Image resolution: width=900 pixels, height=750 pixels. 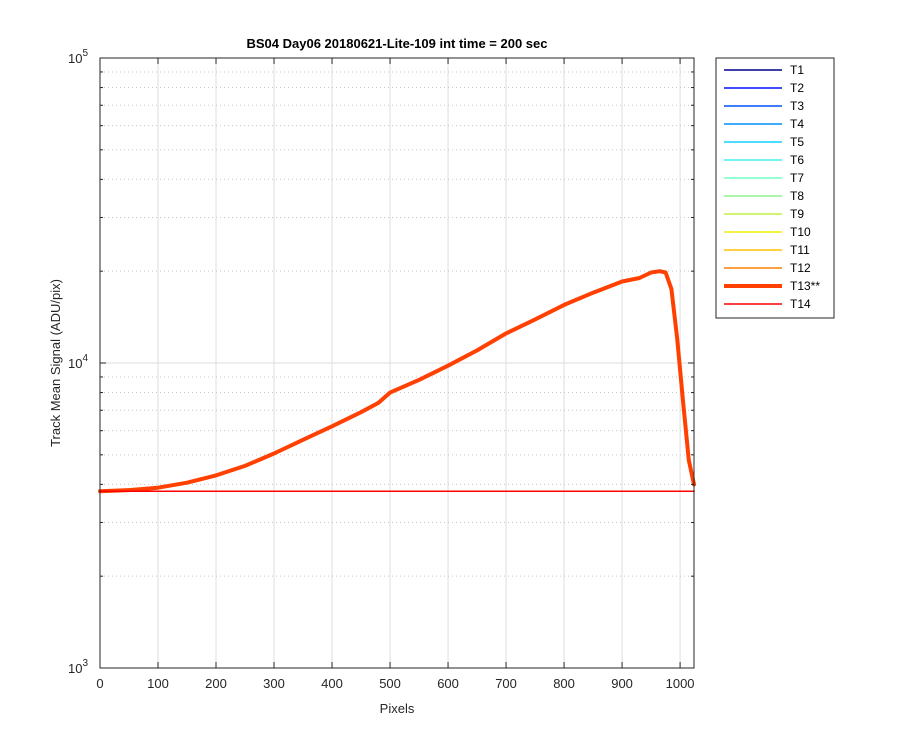 What do you see at coordinates (506, 683) in the screenshot?
I see `x-tick-label: 700` at bounding box center [506, 683].